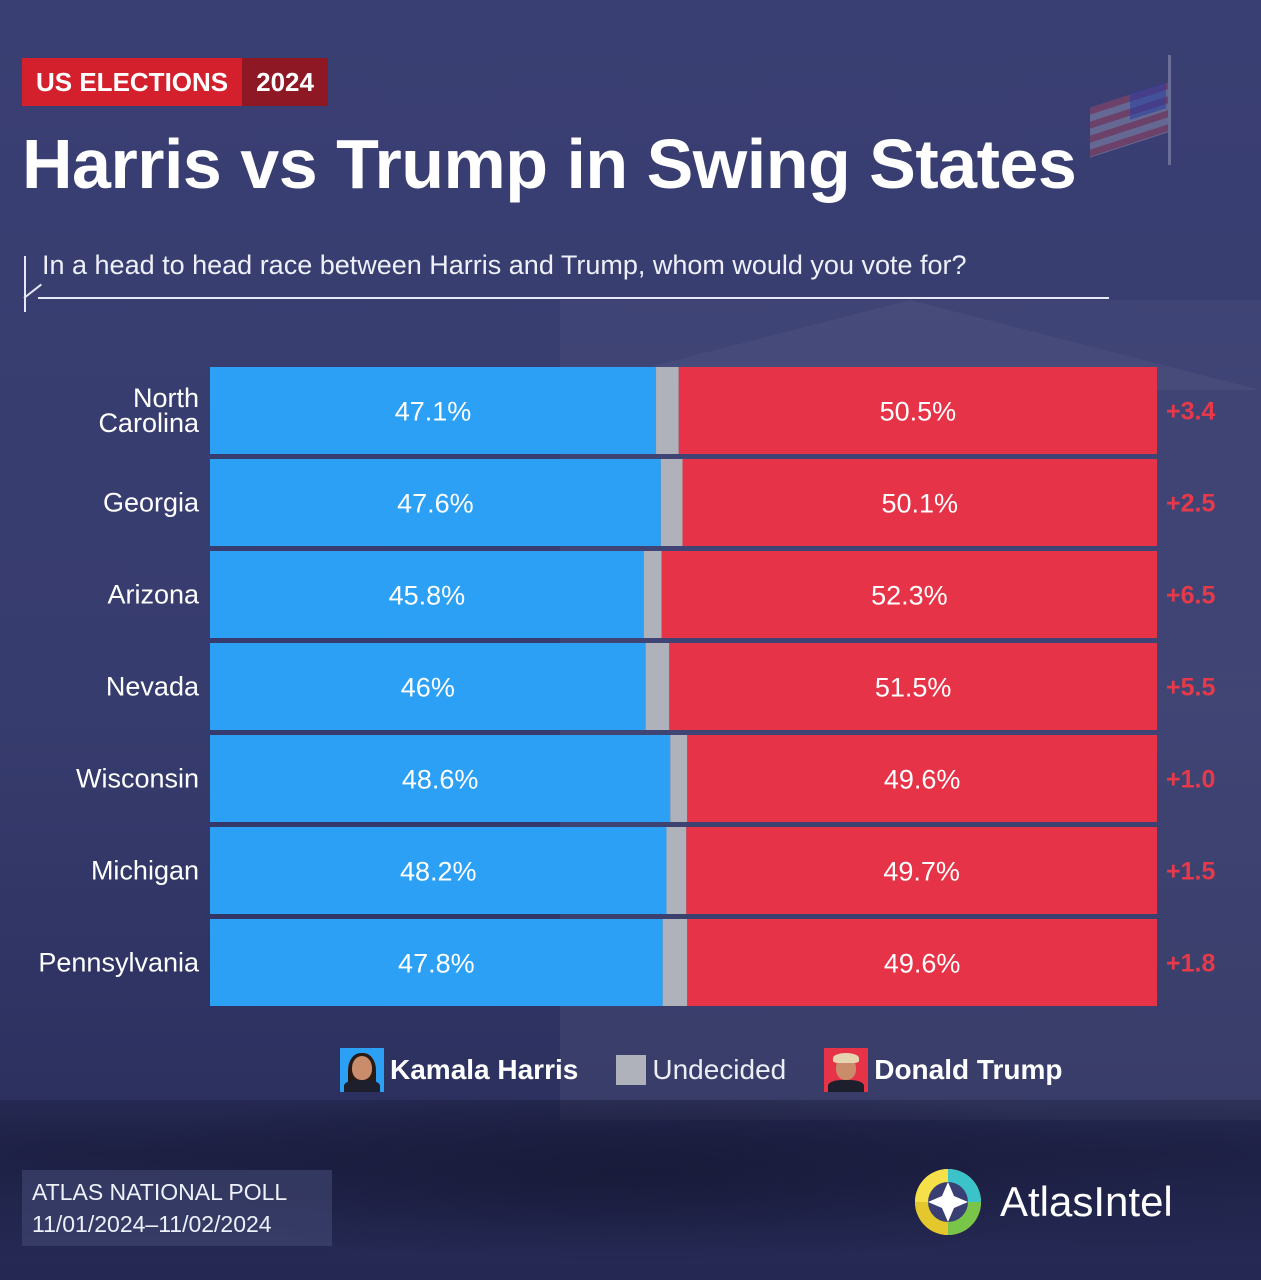 The height and width of the screenshot is (1280, 1261). Describe the element at coordinates (1086, 1201) in the screenshot. I see `brand-name: AtlasIntel` at that location.